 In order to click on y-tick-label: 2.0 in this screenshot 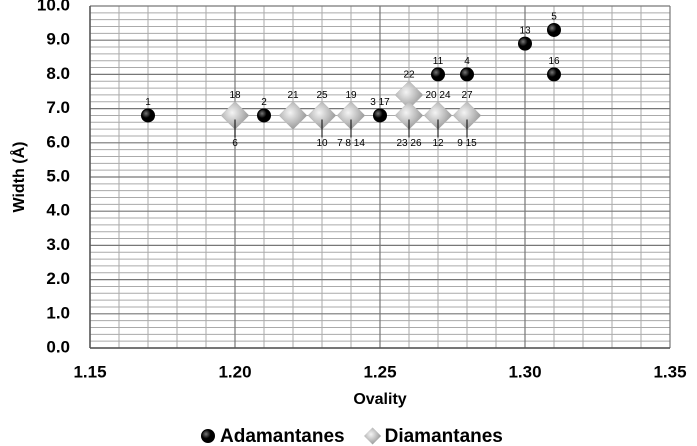, I will do `click(58, 278)`.